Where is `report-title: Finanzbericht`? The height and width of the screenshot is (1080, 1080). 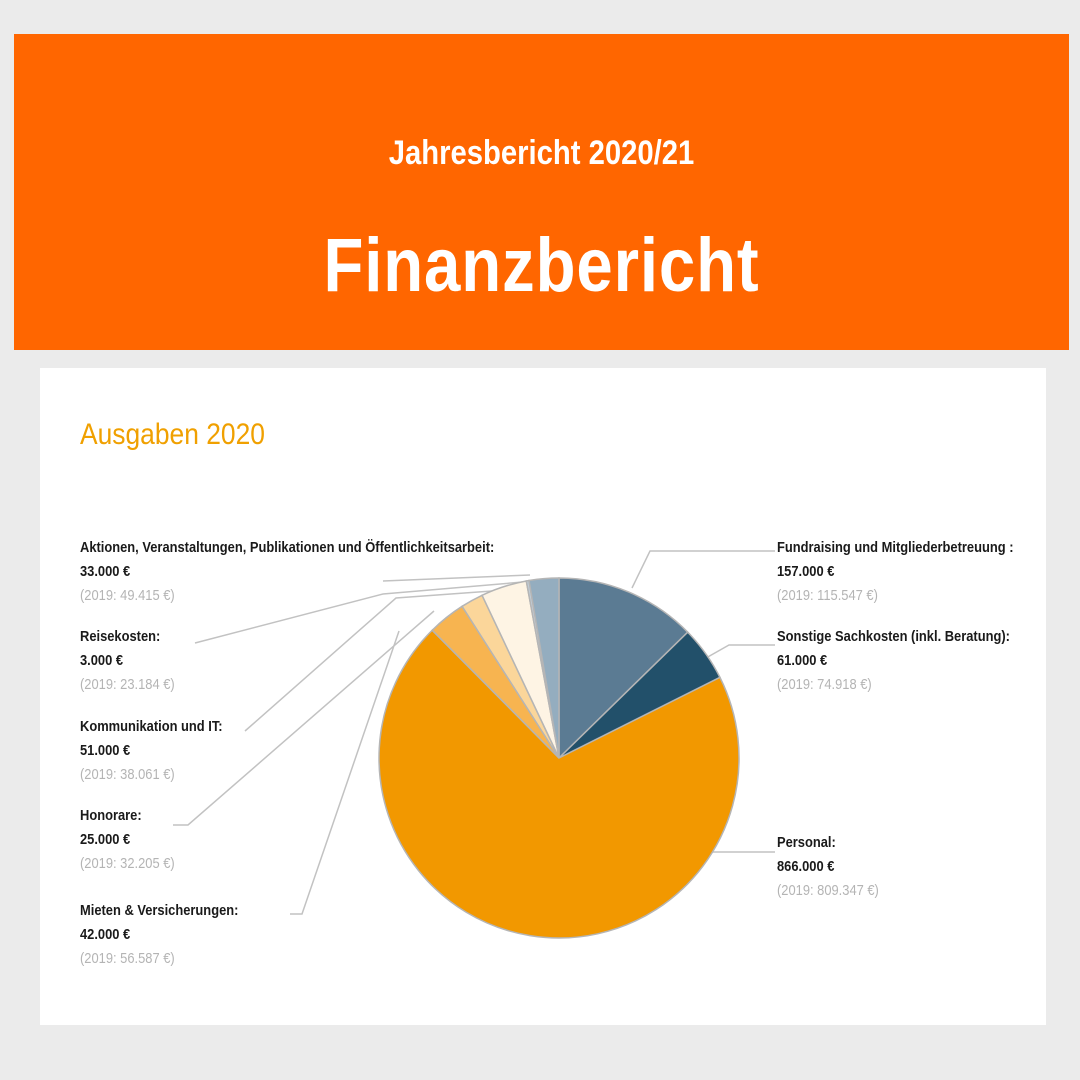
report-title: Finanzbericht is located at coordinates (541, 265).